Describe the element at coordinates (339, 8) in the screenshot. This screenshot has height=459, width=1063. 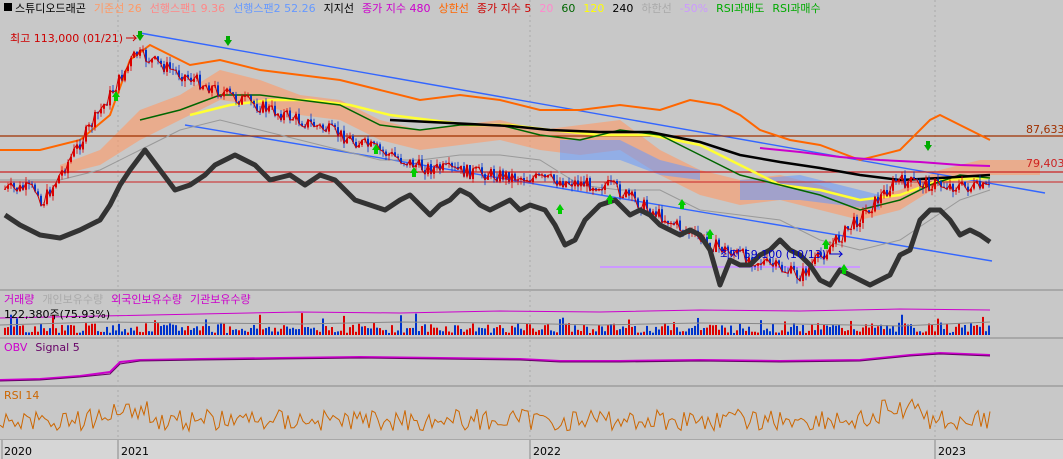
I see `legend-item: 지지선` at that location.